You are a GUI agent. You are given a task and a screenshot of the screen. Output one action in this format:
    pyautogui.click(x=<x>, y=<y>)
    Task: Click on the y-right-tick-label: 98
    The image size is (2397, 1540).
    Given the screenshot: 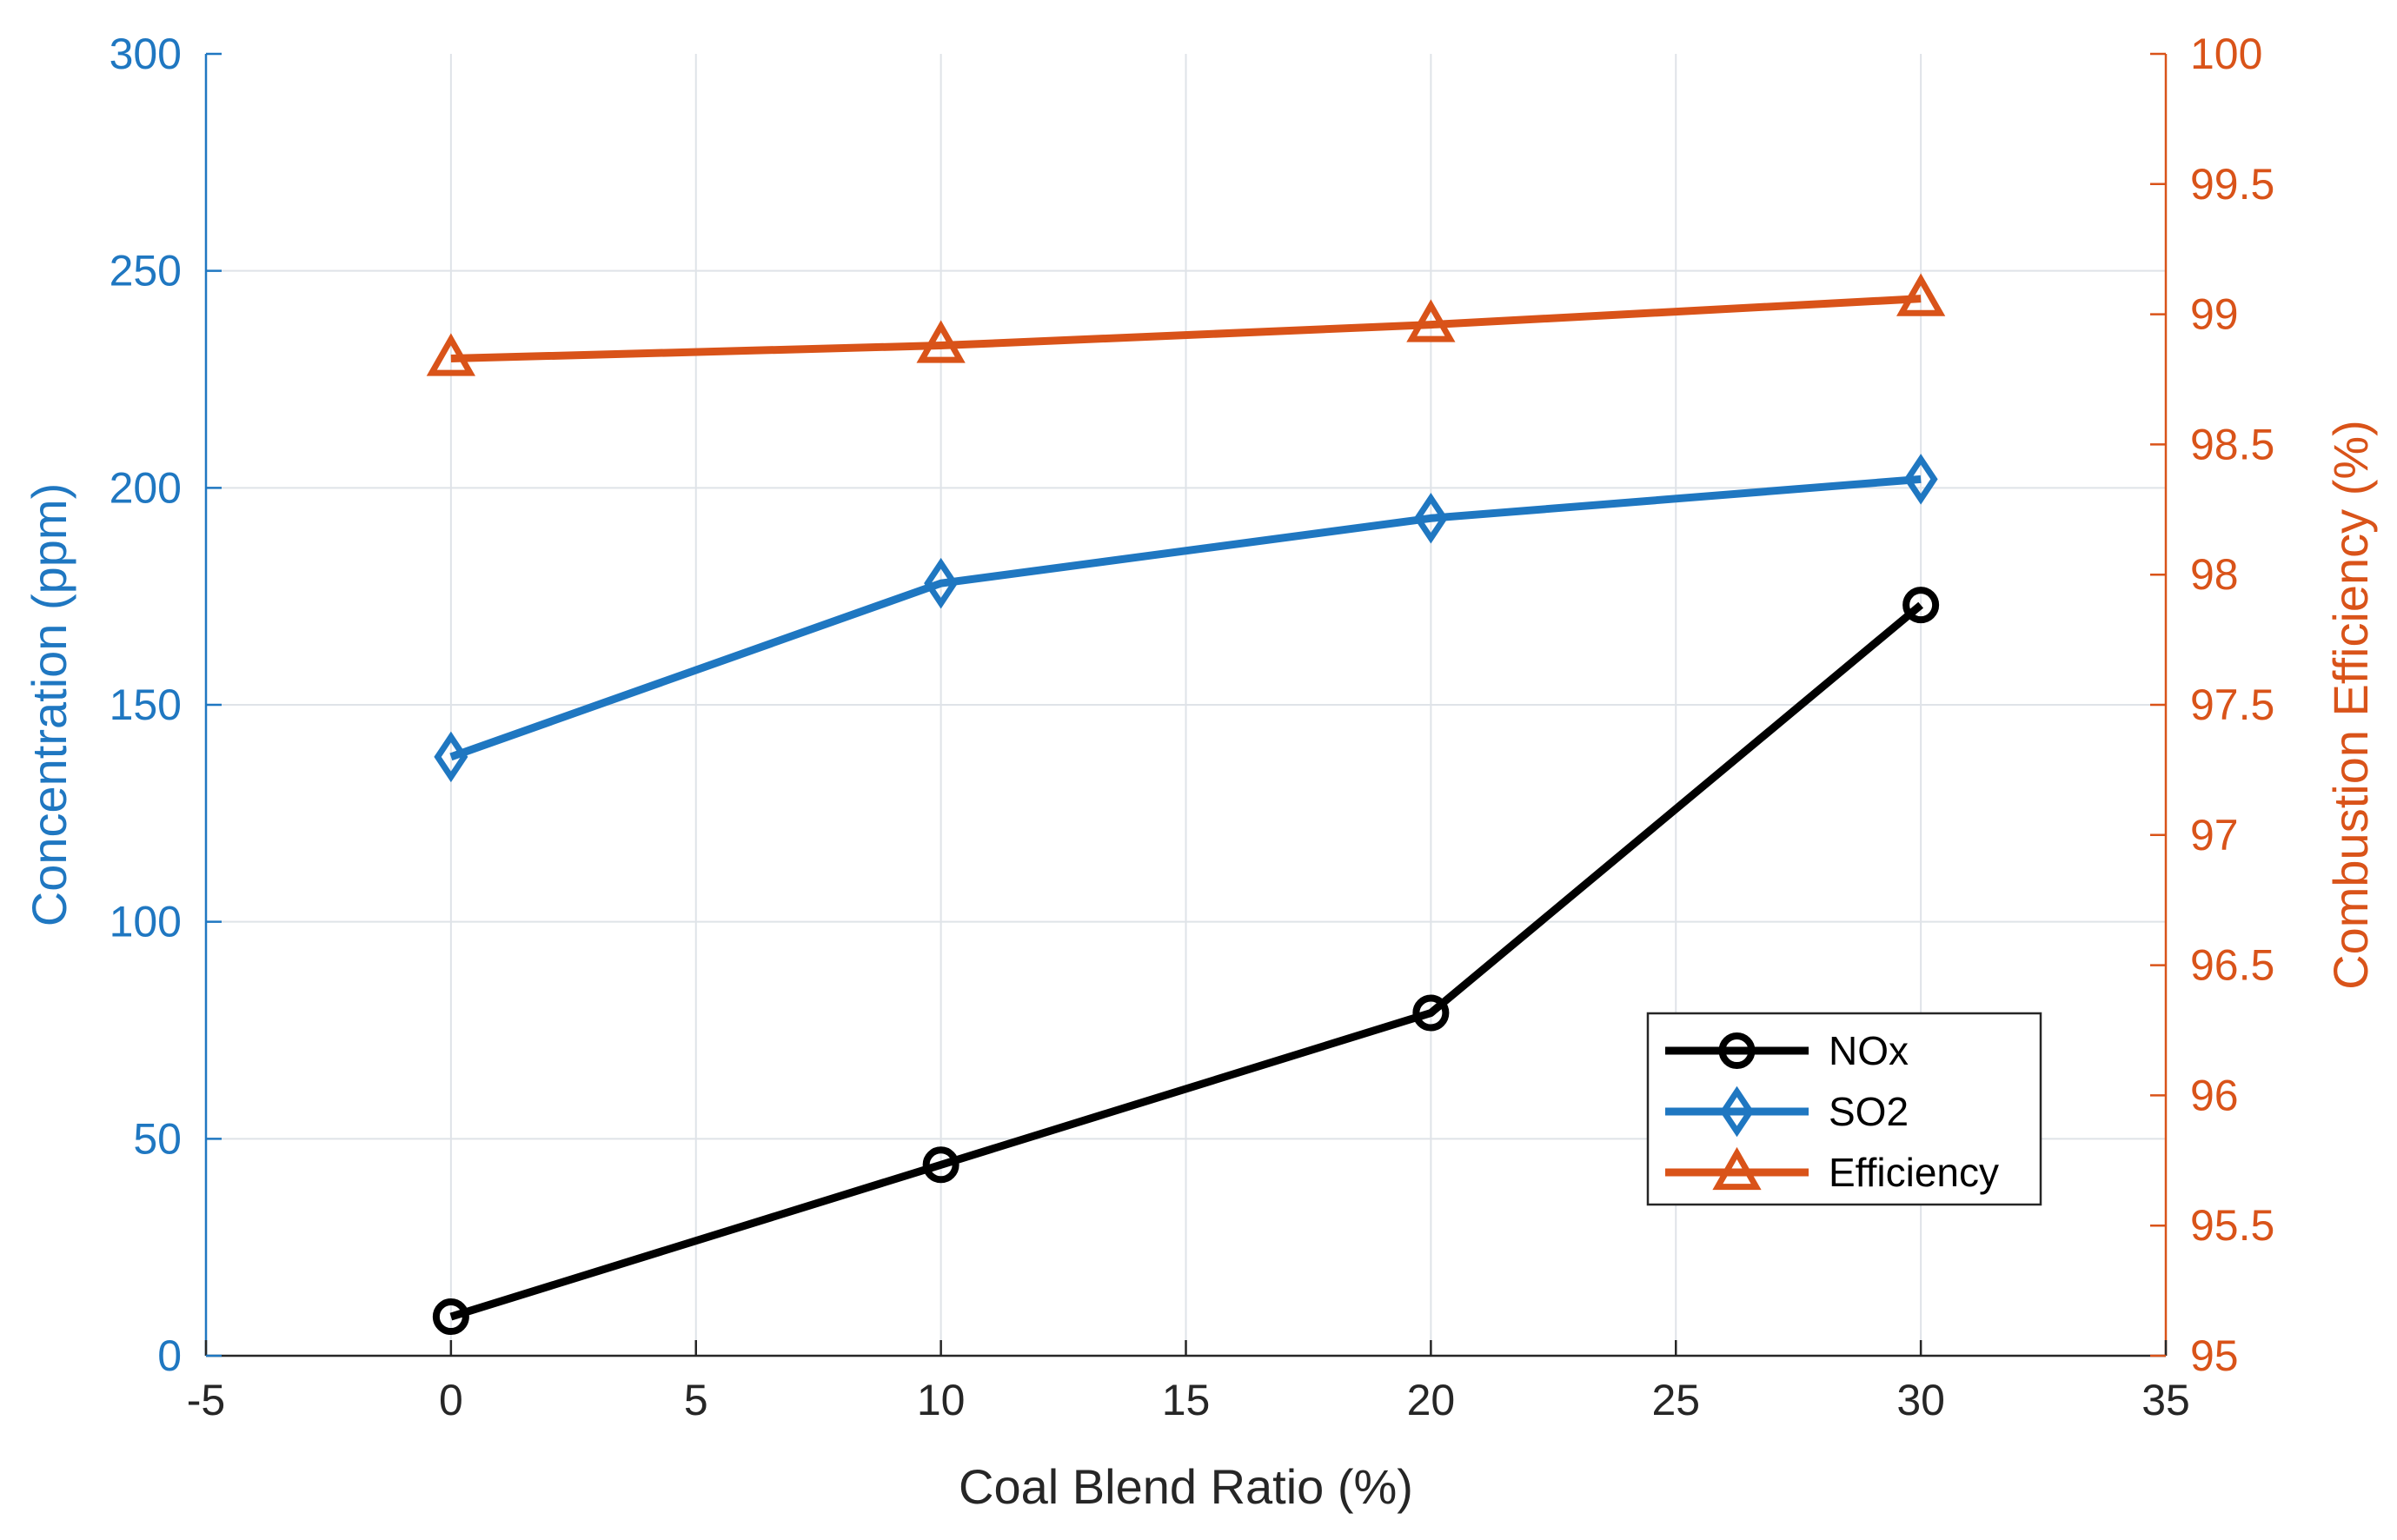 What is the action you would take?
    pyautogui.click(x=2214, y=574)
    